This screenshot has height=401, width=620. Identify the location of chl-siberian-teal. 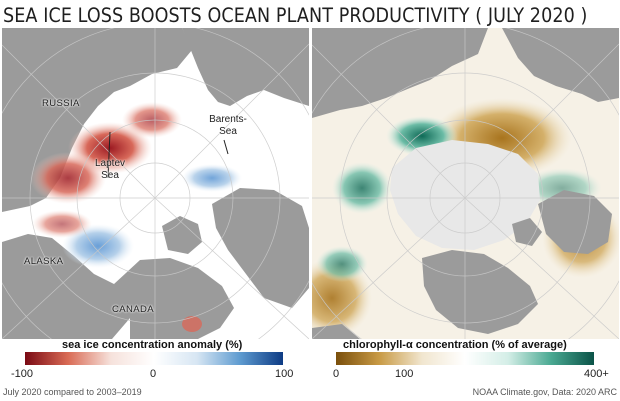
(362, 188).